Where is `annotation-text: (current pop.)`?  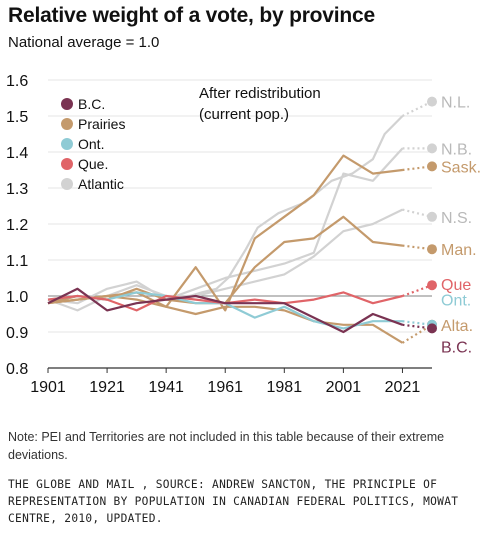 annotation-text: (current pop.) is located at coordinates (244, 114).